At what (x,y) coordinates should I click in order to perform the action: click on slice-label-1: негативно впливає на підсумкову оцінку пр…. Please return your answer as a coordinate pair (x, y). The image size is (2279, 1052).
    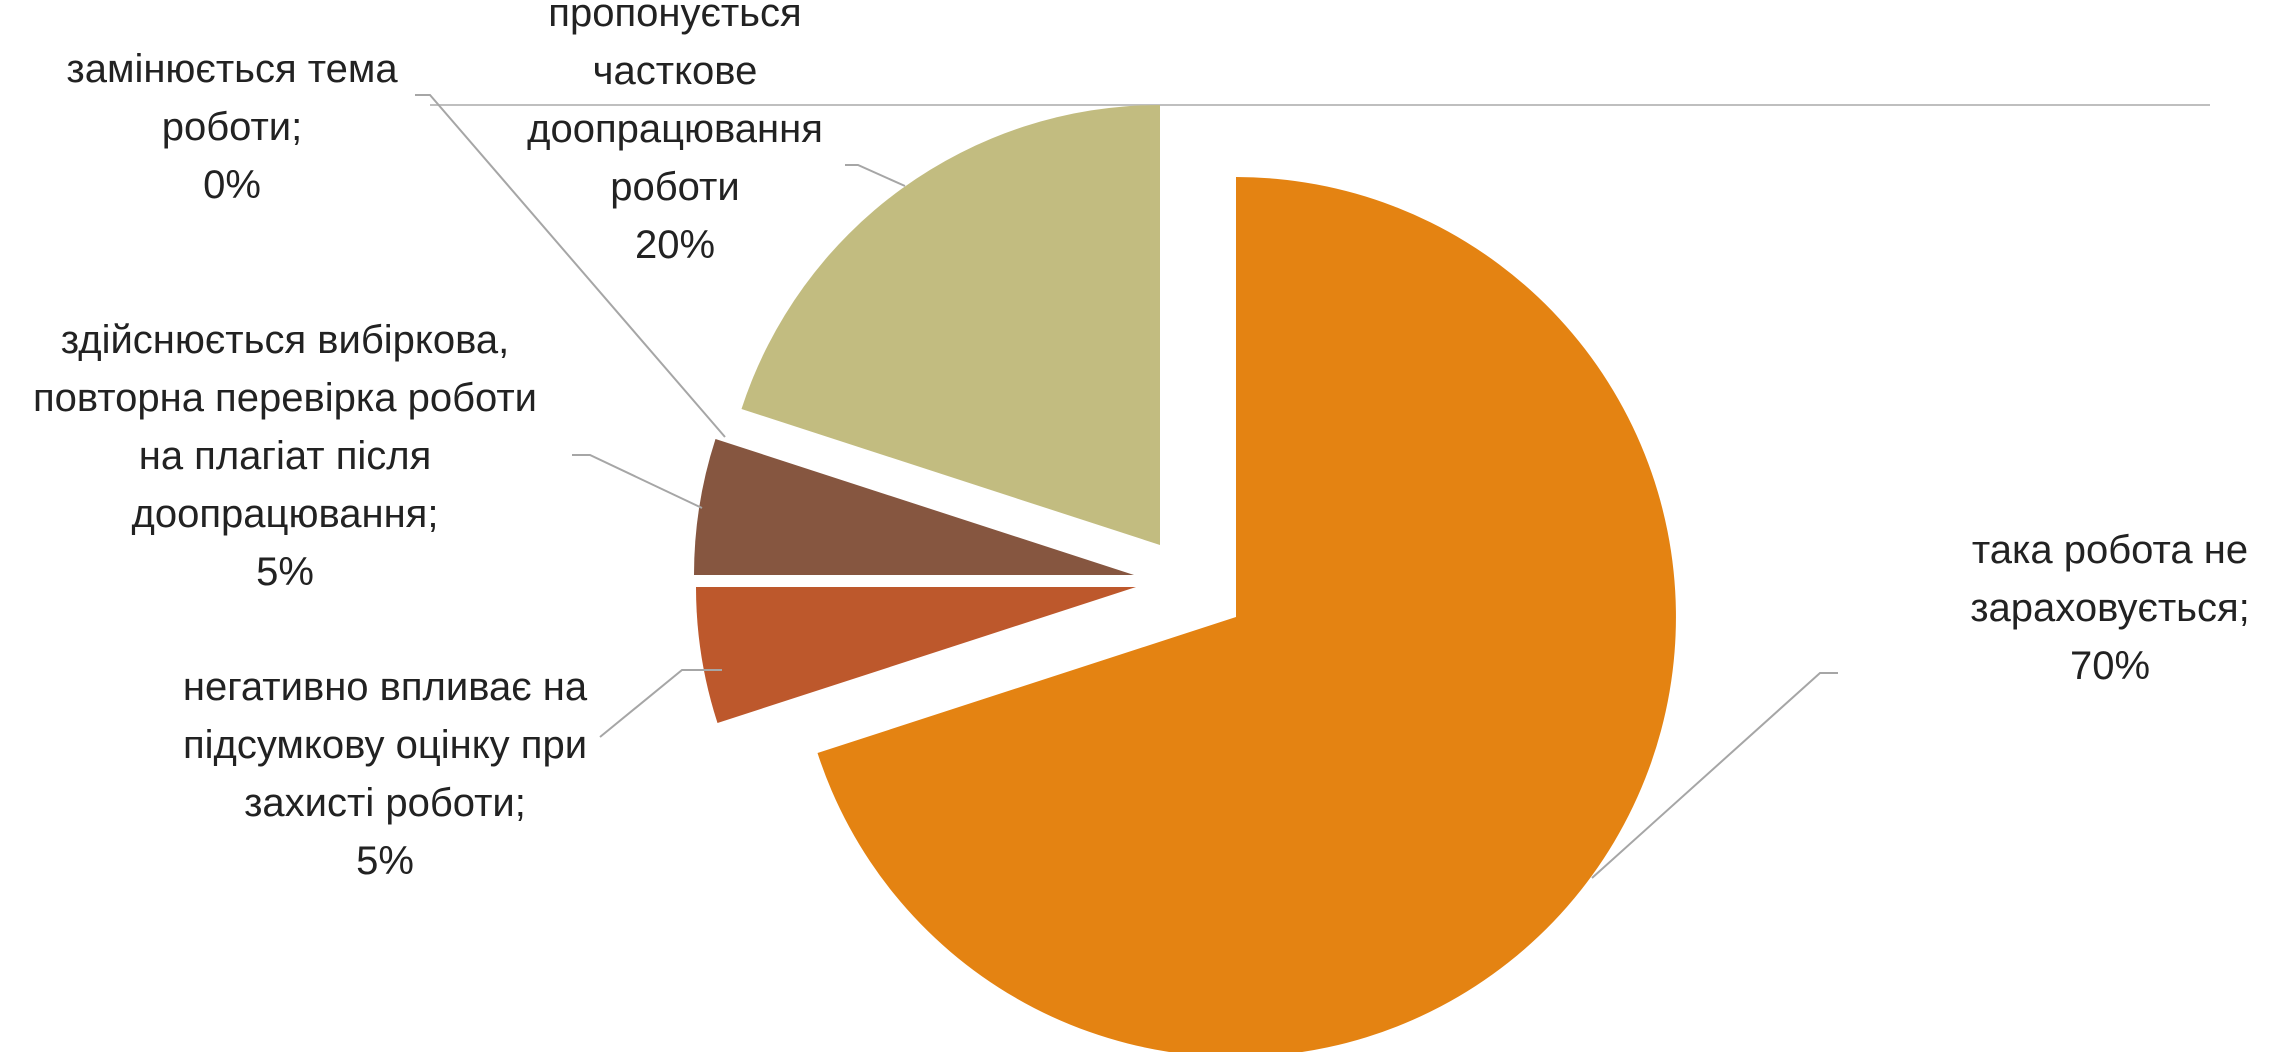
    Looking at the image, I should click on (385, 774).